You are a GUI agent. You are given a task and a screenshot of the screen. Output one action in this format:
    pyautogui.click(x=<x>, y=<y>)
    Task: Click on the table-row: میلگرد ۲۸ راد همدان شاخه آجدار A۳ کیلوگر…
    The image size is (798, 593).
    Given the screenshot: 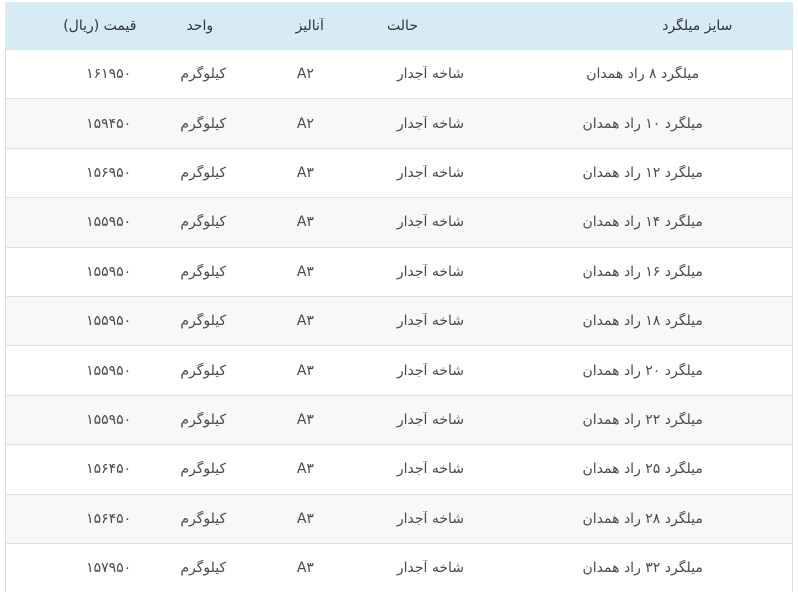 What is the action you would take?
    pyautogui.click(x=399, y=518)
    